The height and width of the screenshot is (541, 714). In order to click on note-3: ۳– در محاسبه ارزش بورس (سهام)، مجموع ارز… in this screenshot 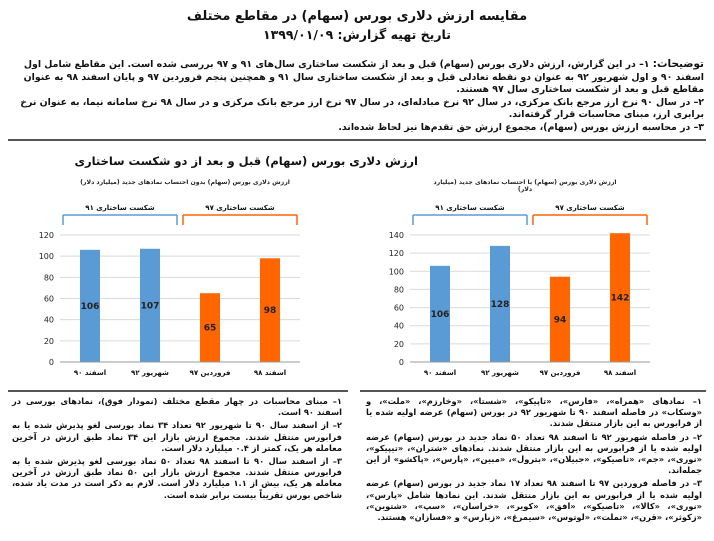, I will do `click(521, 127)`.